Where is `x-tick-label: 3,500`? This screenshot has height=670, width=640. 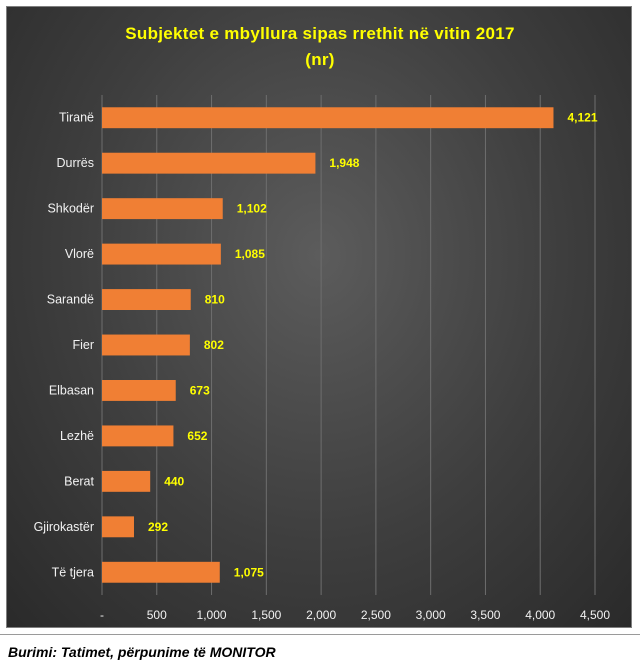 x-tick-label: 3,500 is located at coordinates (485, 615).